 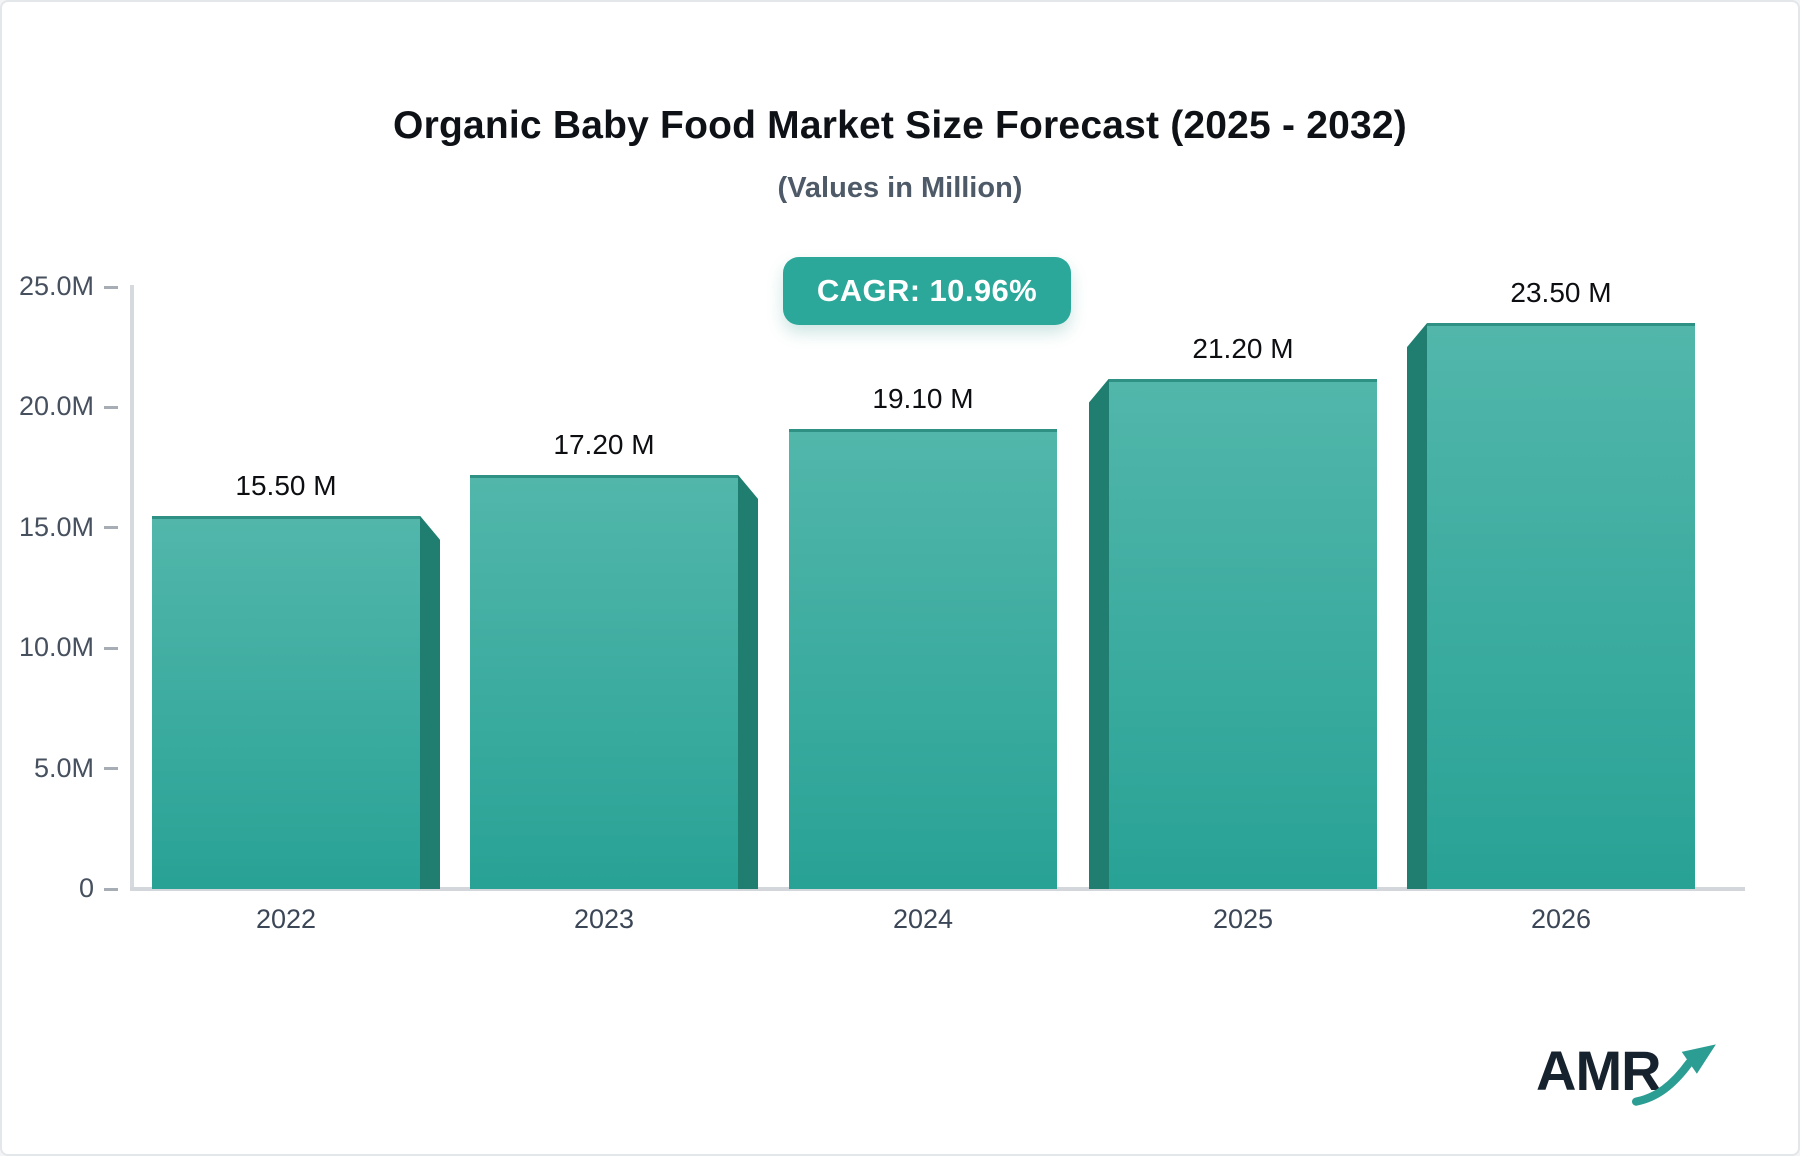 What do you see at coordinates (286, 919) in the screenshot?
I see `x-axis-label: 2022` at bounding box center [286, 919].